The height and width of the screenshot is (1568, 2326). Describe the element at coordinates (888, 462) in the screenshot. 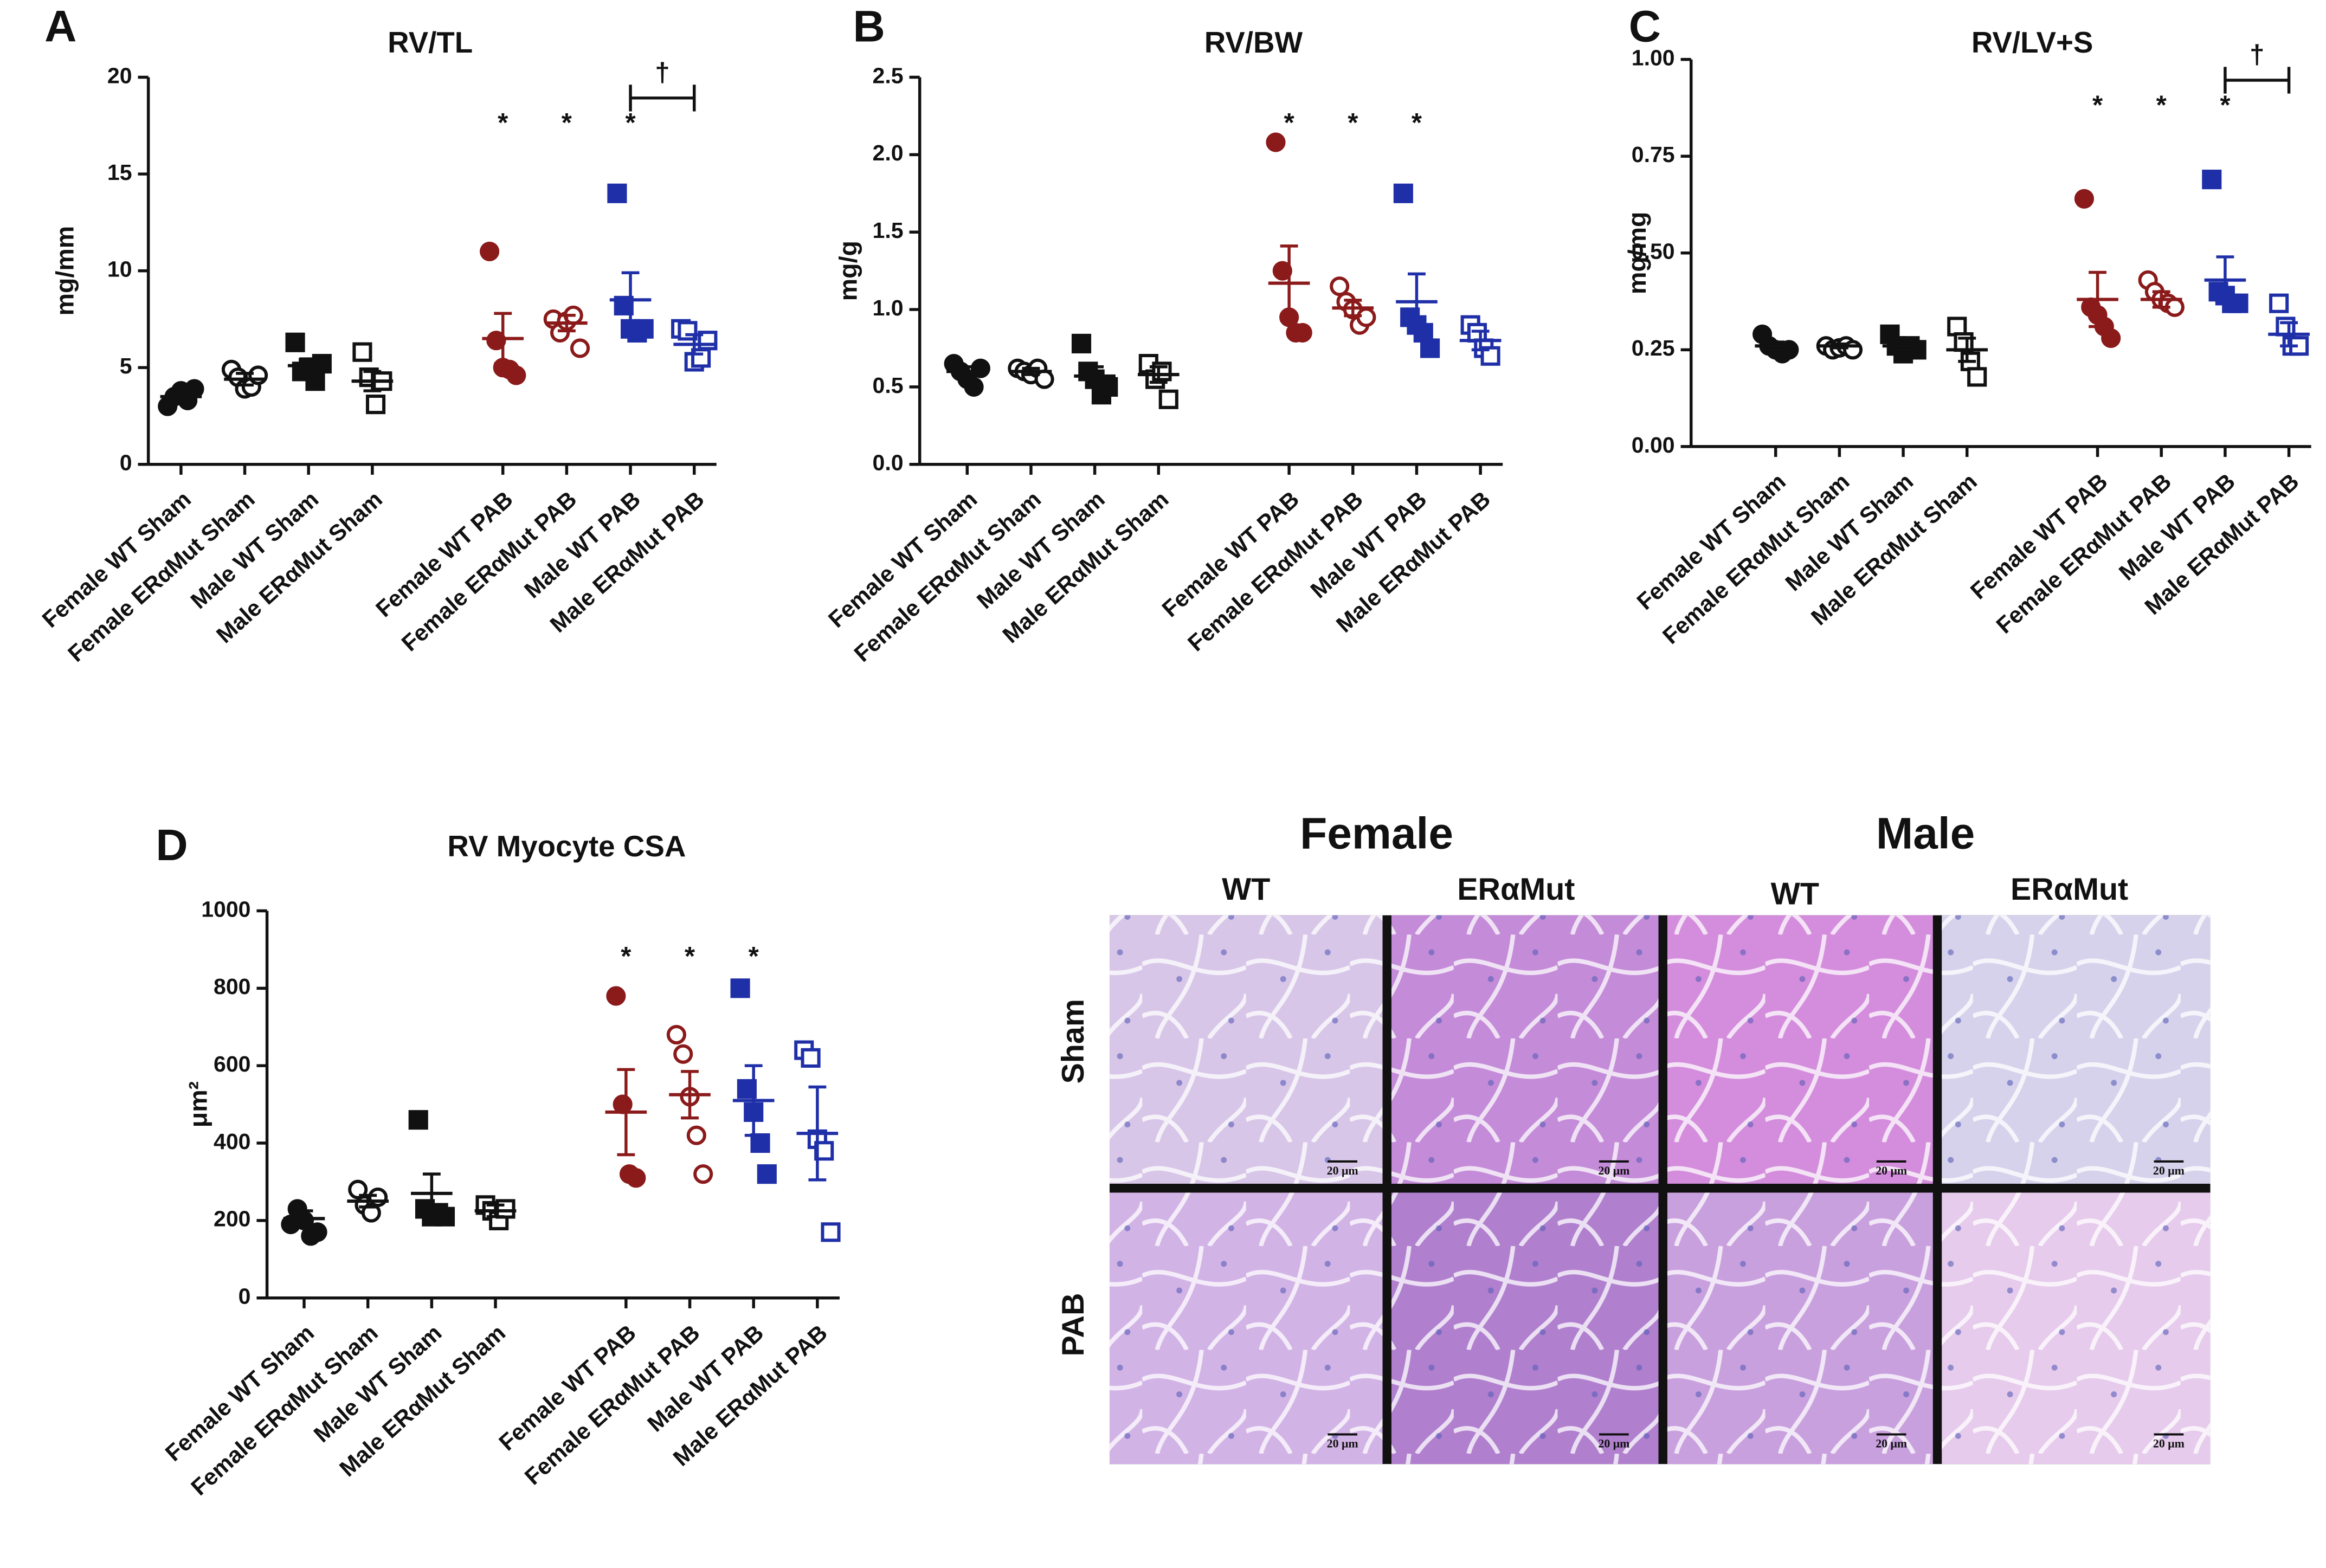

I see `y-tick-label: 0.0` at that location.